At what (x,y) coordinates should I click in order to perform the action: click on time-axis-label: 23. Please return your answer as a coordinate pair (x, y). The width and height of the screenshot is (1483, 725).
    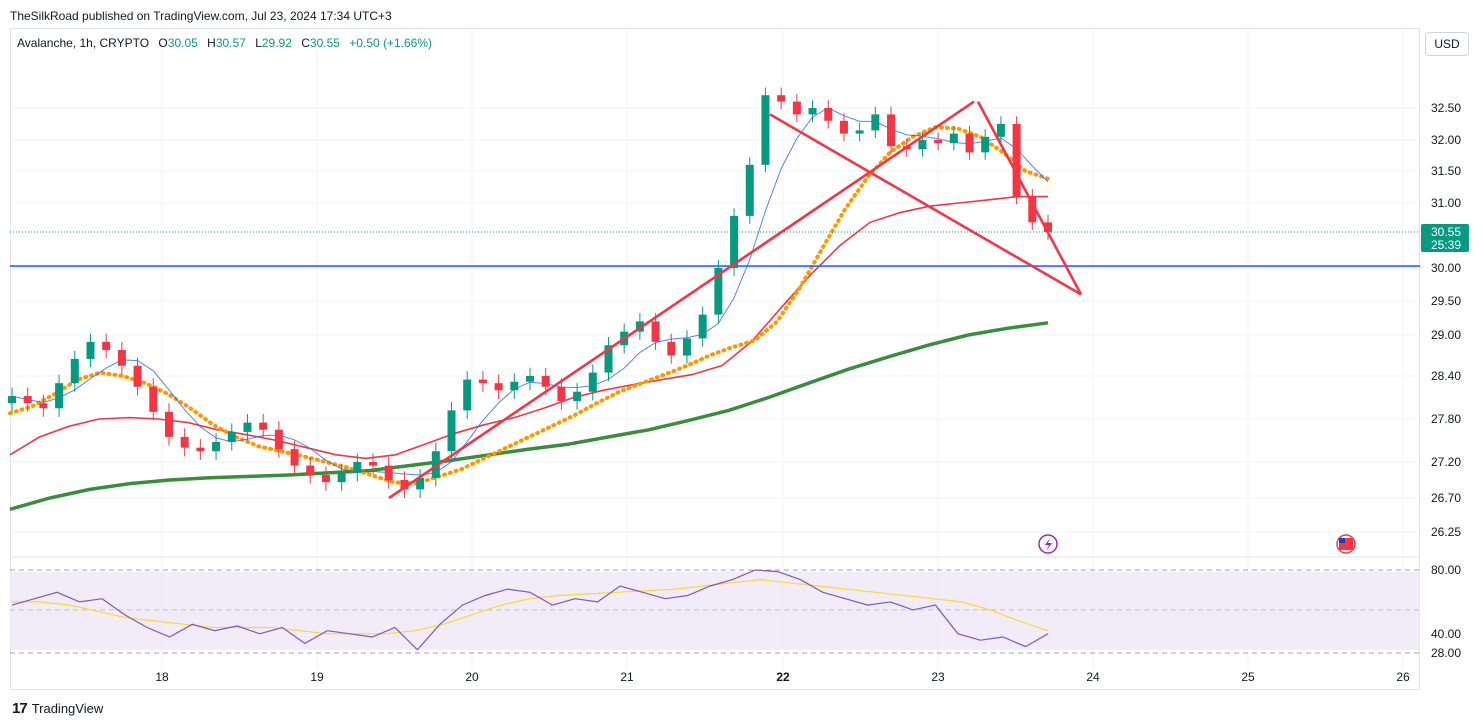
    Looking at the image, I should click on (938, 677).